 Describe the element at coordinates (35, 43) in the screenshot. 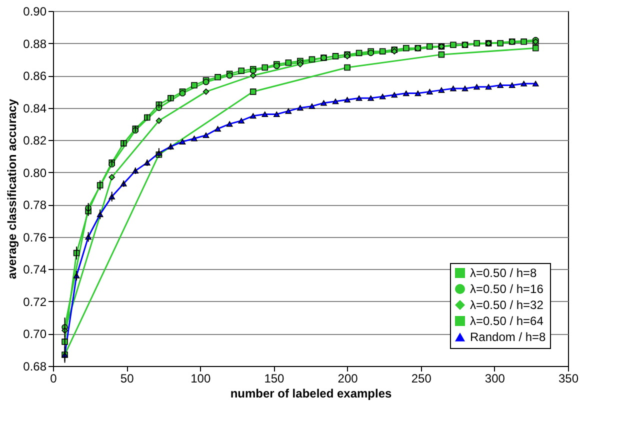

I see `y-tick-label: 0.88` at that location.